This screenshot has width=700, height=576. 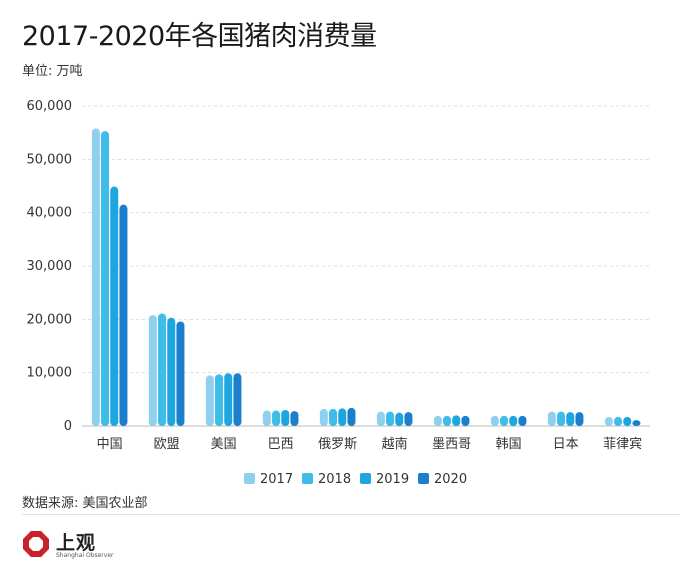 What do you see at coordinates (334, 479) in the screenshot?
I see `legend-label: 2018` at bounding box center [334, 479].